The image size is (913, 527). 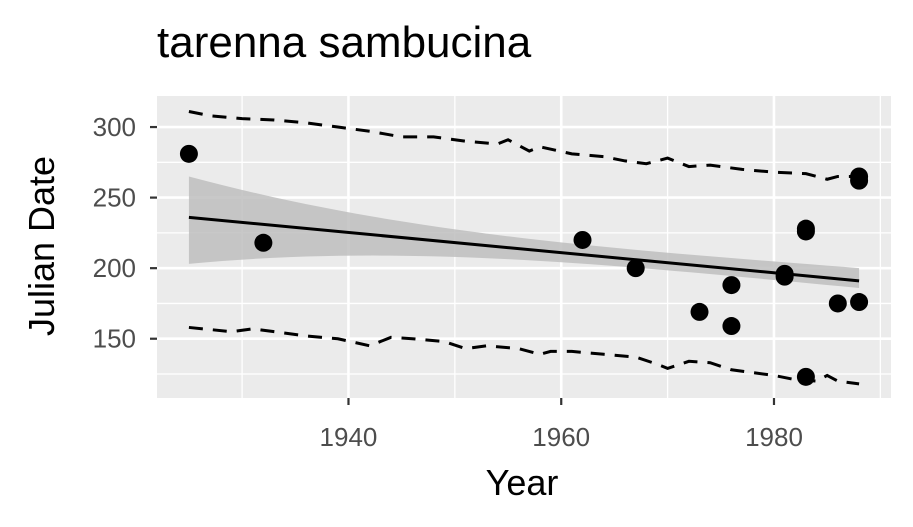 What do you see at coordinates (524, 355) in the screenshot?
I see `lower-bound-line` at bounding box center [524, 355].